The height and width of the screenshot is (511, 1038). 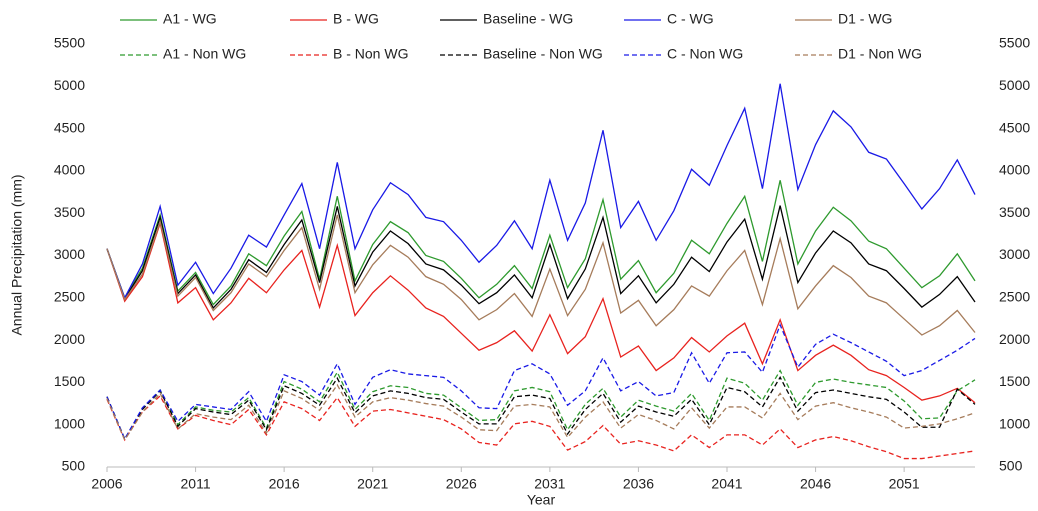 I want to click on y2-tick-label: 3500, so click(x=1014, y=212).